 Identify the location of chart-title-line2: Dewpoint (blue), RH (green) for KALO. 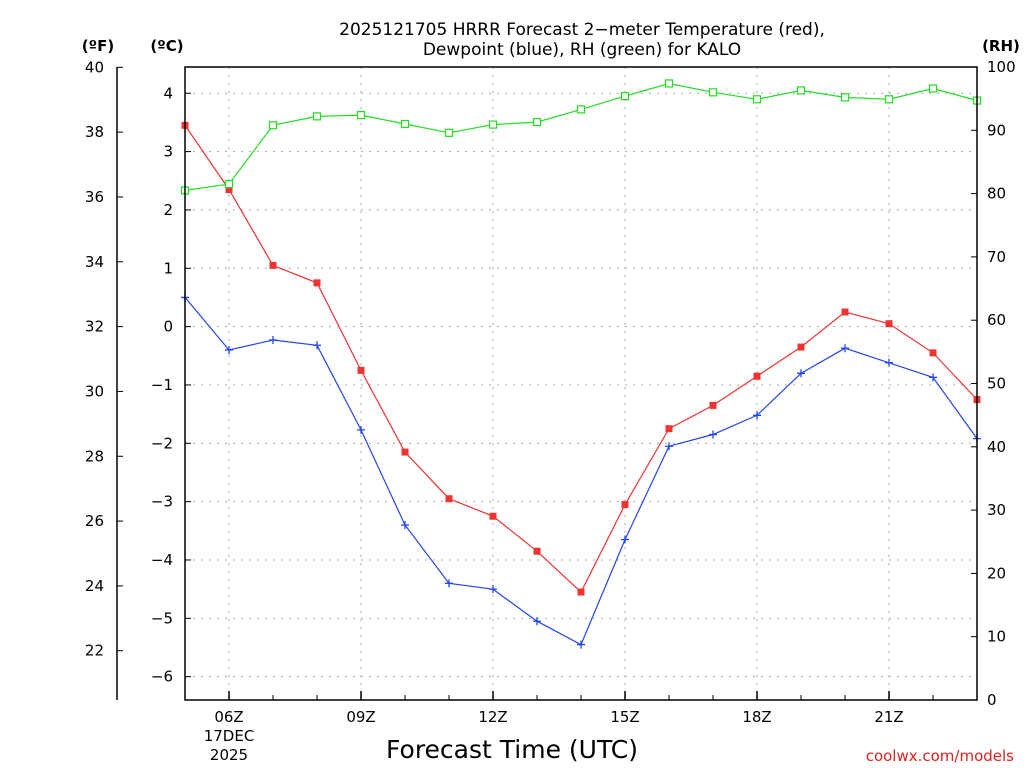
(582, 50).